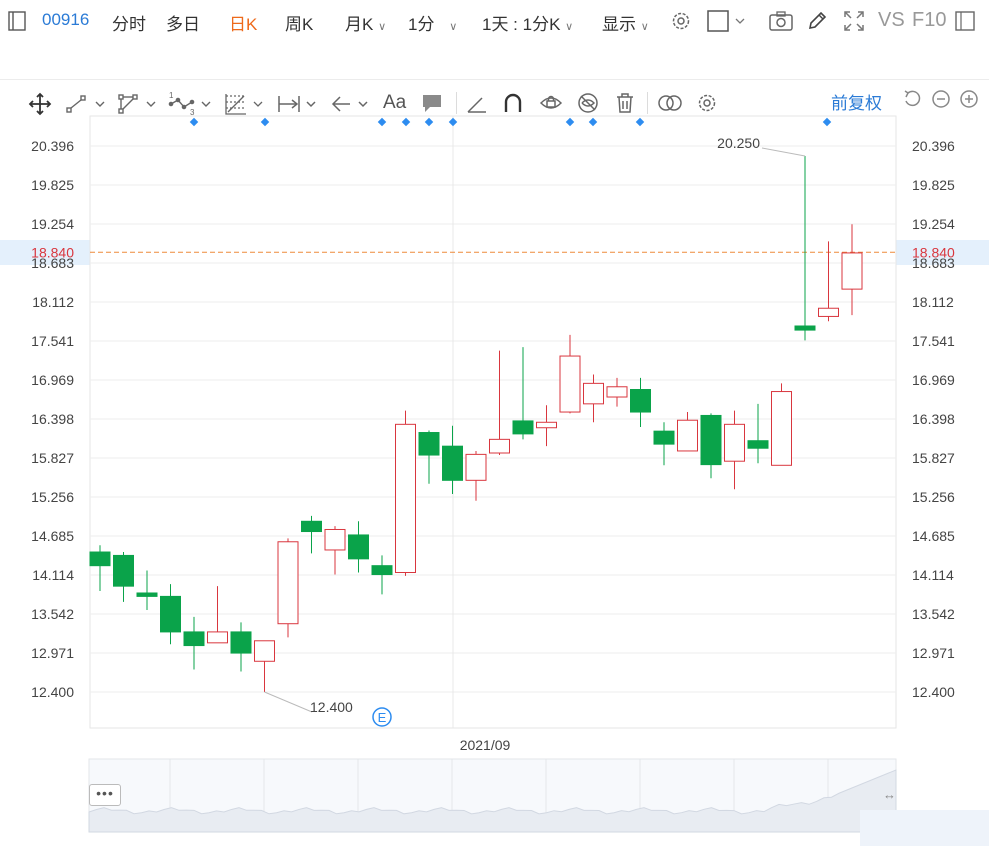 This screenshot has width=989, height=846. What do you see at coordinates (933, 497) in the screenshot?
I see `y-tick-label: 15.256` at bounding box center [933, 497].